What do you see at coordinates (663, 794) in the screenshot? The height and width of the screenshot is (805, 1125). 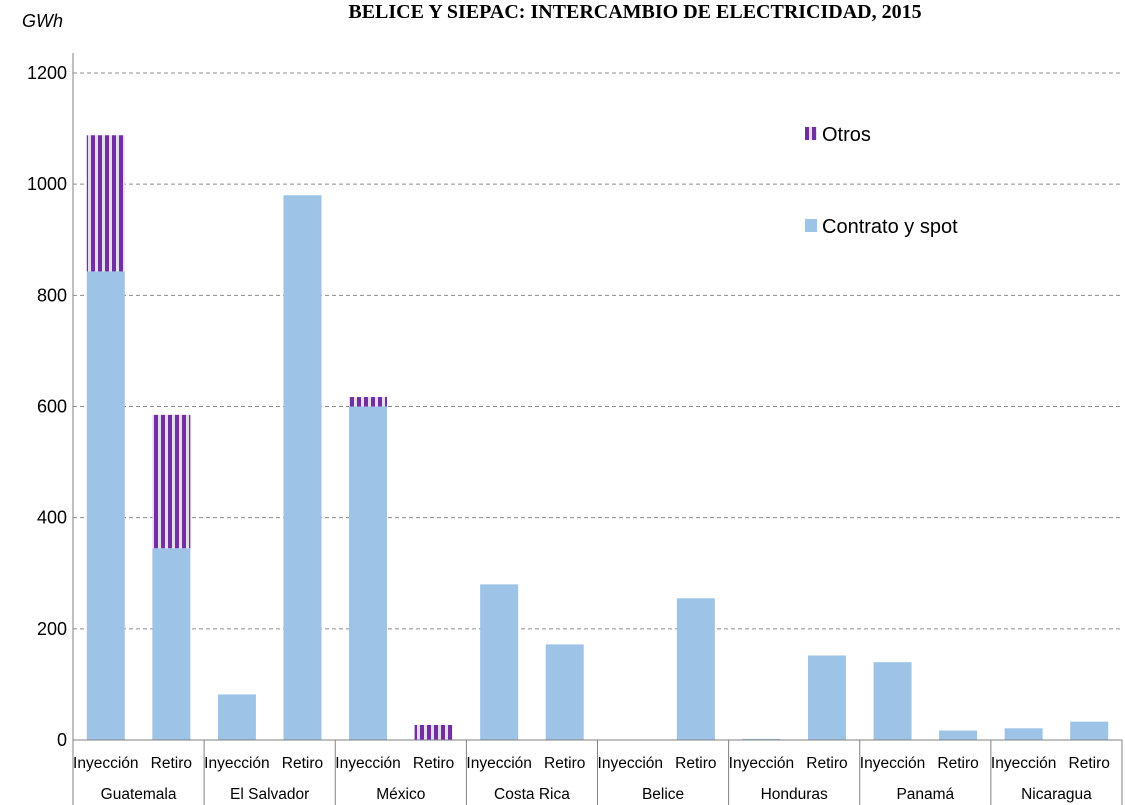 I see `x-group-label: Belice` at bounding box center [663, 794].